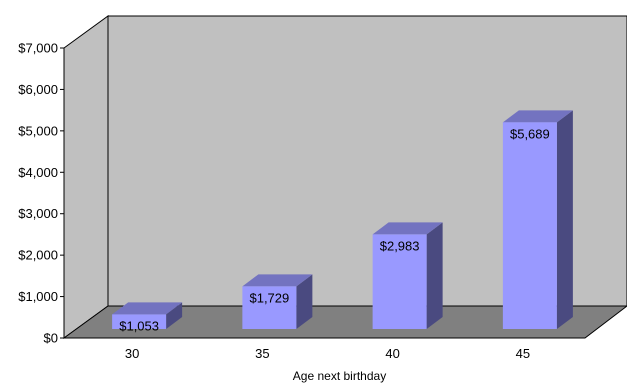 This screenshot has width=627, height=383. I want to click on y-tick-label: $3,000, so click(38, 213).